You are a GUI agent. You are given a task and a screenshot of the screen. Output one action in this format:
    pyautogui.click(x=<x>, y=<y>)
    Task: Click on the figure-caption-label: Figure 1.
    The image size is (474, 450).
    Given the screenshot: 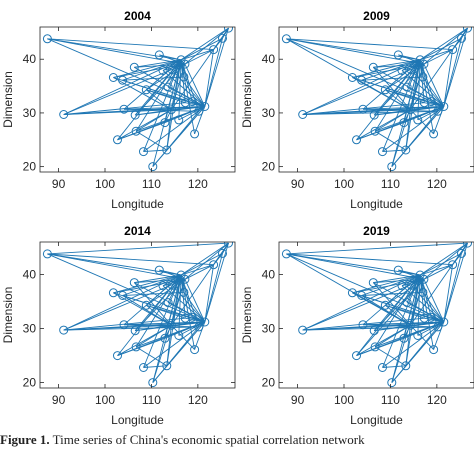 What is the action you would take?
    pyautogui.click(x=25, y=439)
    